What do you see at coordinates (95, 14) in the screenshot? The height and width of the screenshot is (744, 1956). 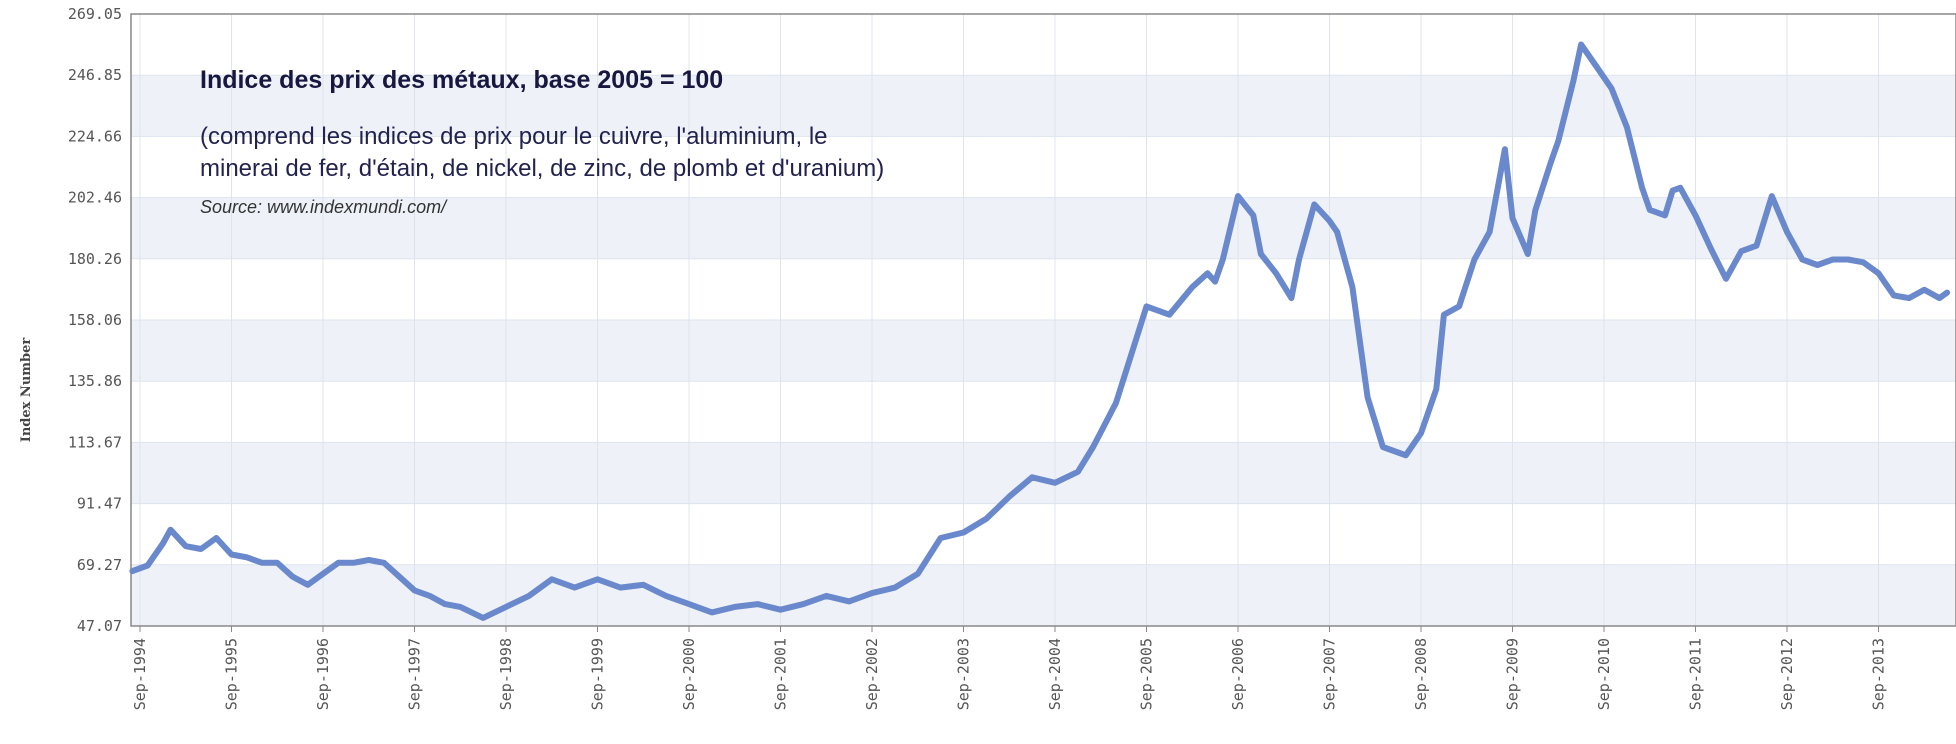 I see `y-tick-label: 269.05` at bounding box center [95, 14].